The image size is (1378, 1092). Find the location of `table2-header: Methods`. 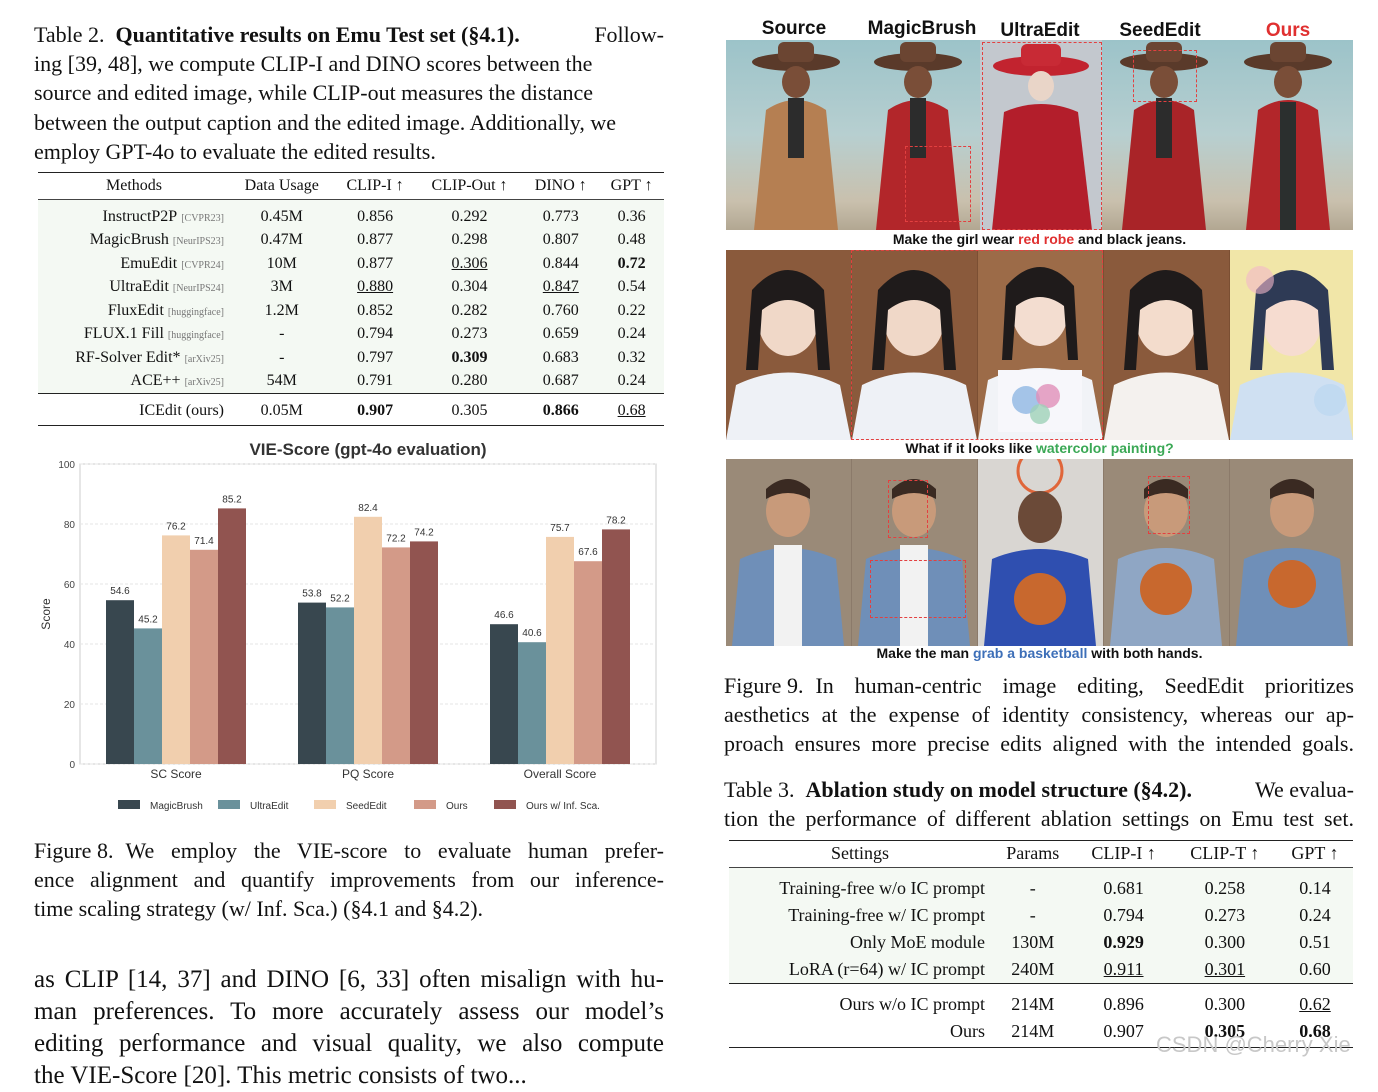

table2-header: Methods is located at coordinates (134, 185).